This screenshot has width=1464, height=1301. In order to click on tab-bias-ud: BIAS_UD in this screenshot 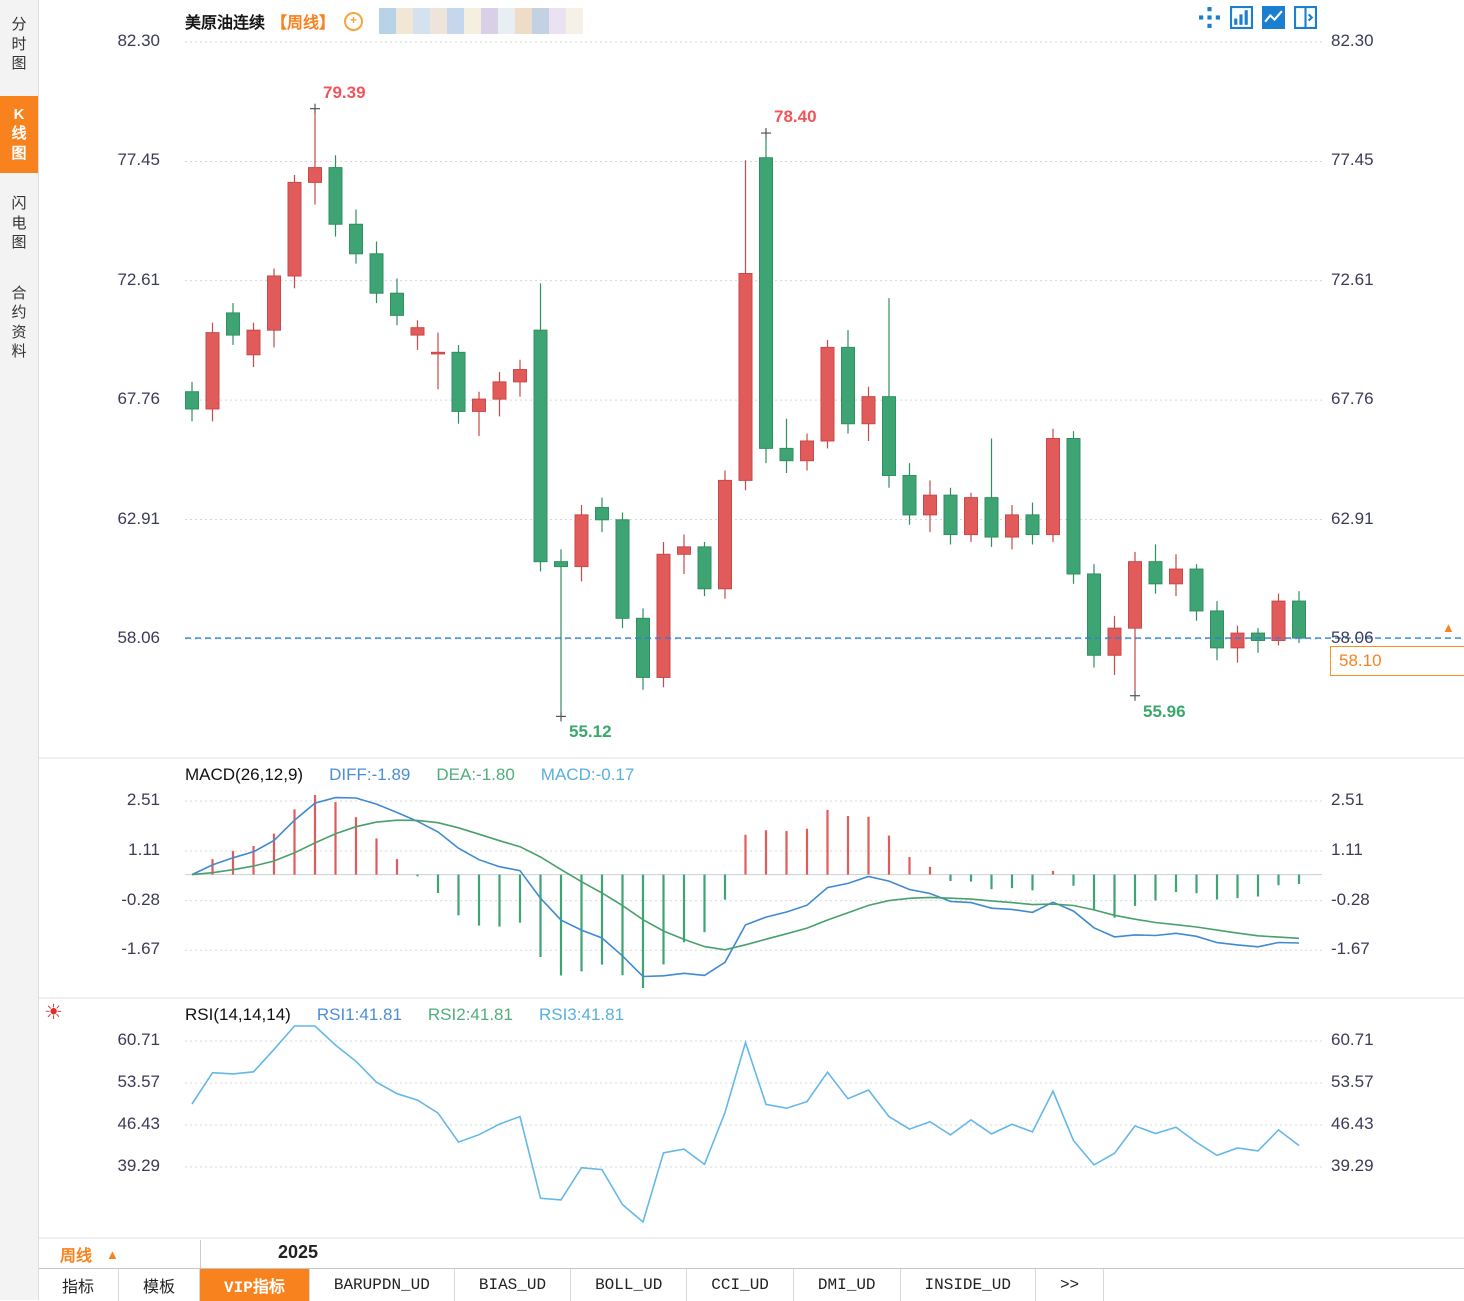, I will do `click(513, 1285)`.